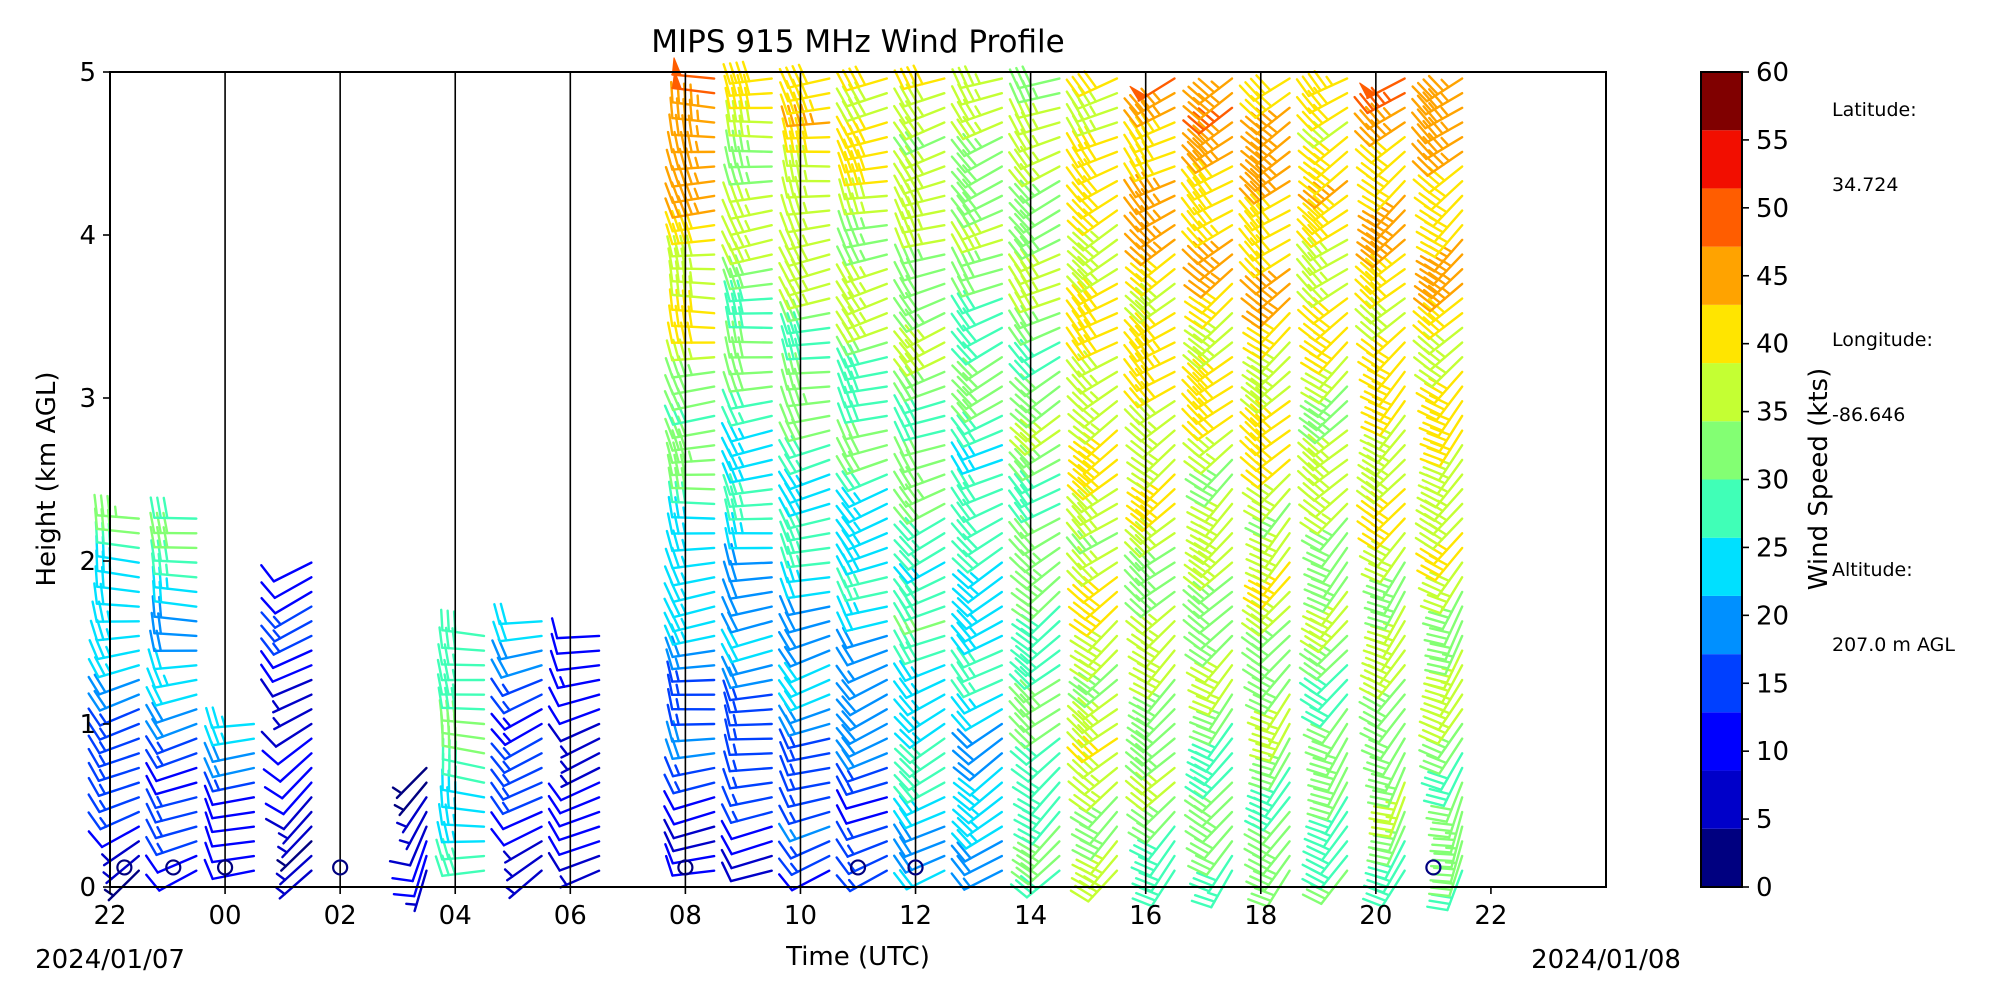  What do you see at coordinates (1772, 616) in the screenshot?
I see `colorbar-tick-label: 20` at bounding box center [1772, 616].